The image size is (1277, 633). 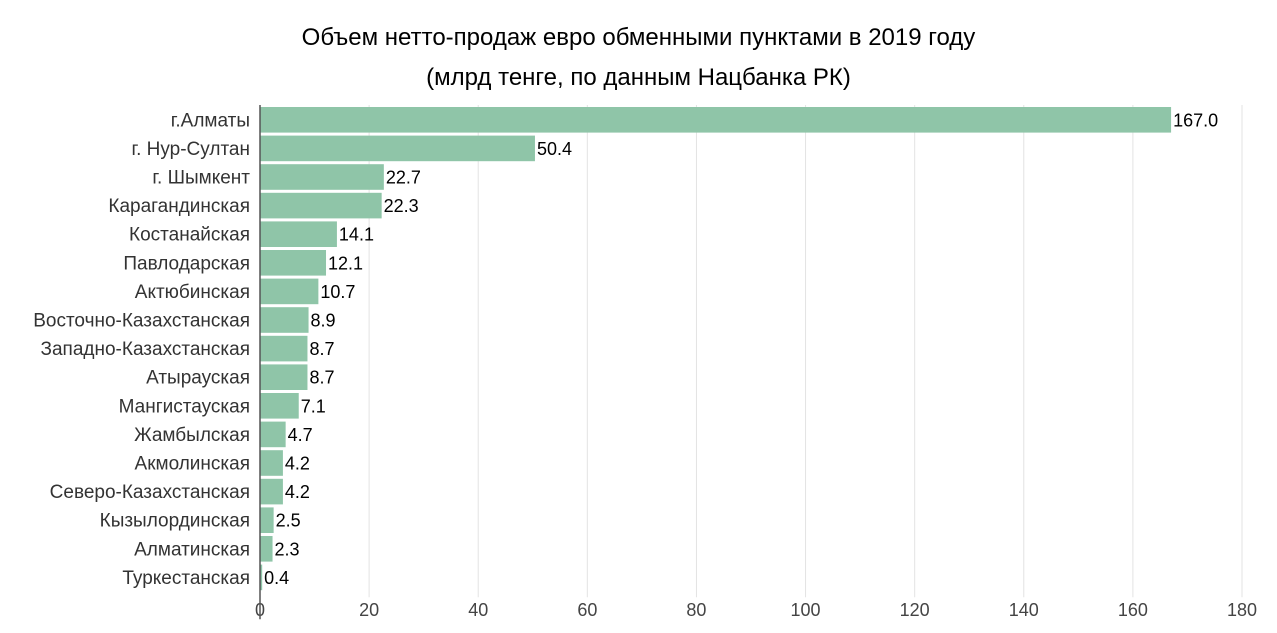 What do you see at coordinates (192, 549) in the screenshot?
I see `category-label: Алматинская` at bounding box center [192, 549].